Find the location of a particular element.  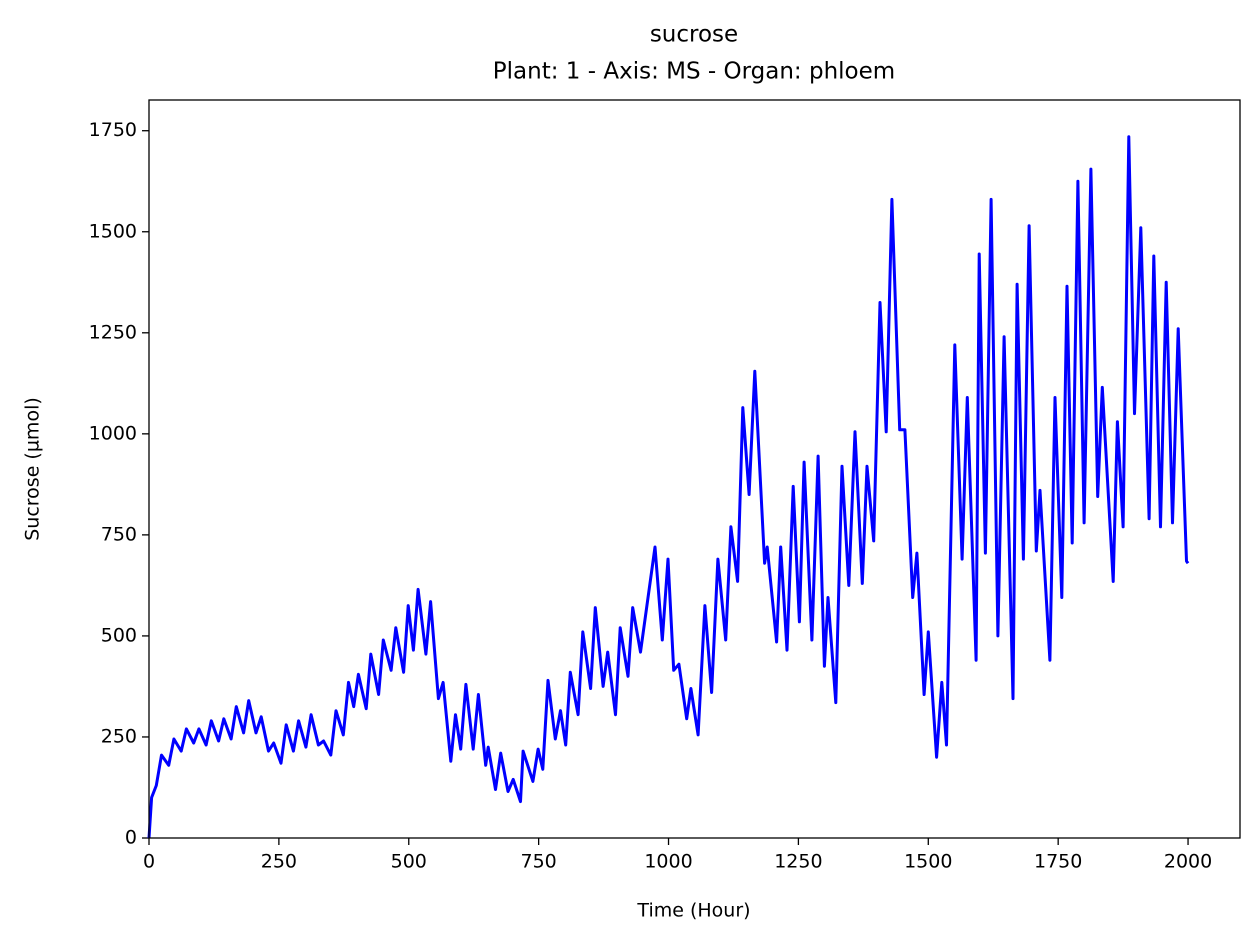

x-axis-label: Time (Hour) is located at coordinates (693, 911).